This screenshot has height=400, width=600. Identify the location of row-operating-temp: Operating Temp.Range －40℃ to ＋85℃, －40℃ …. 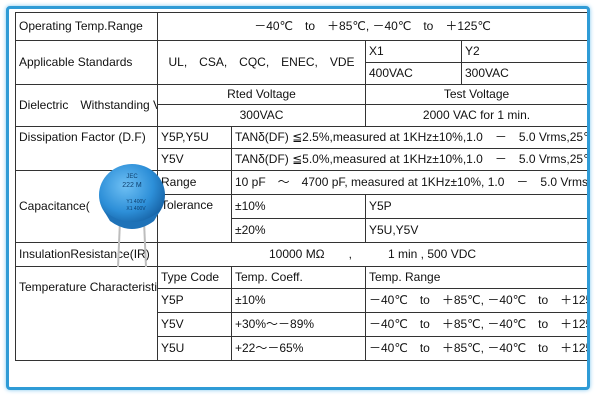
(301, 26).